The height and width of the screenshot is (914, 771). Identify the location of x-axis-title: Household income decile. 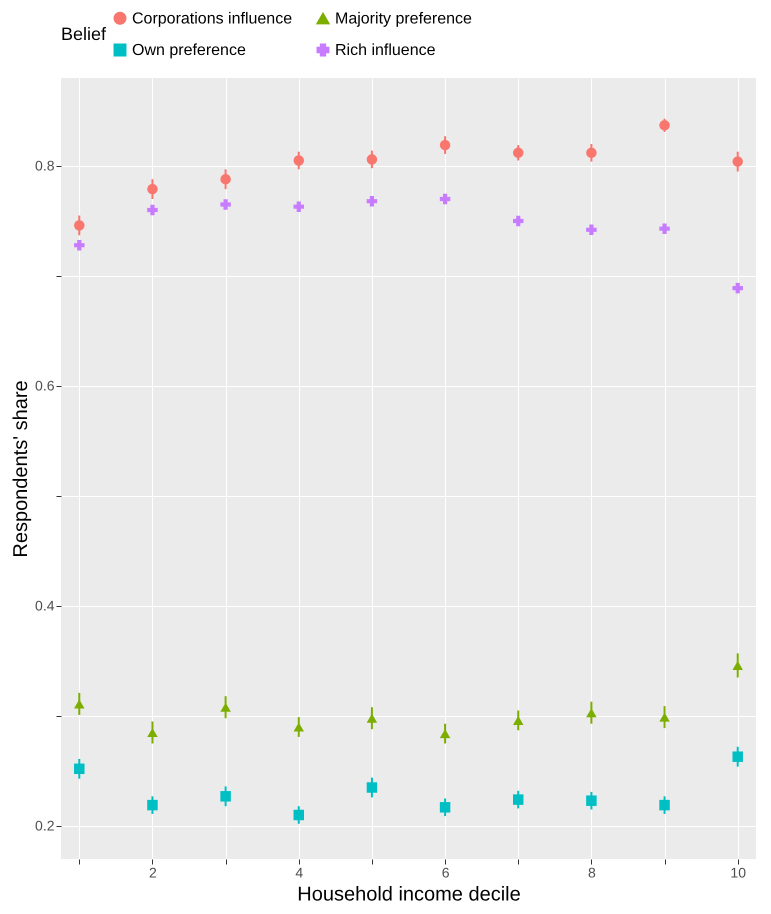
(409, 895).